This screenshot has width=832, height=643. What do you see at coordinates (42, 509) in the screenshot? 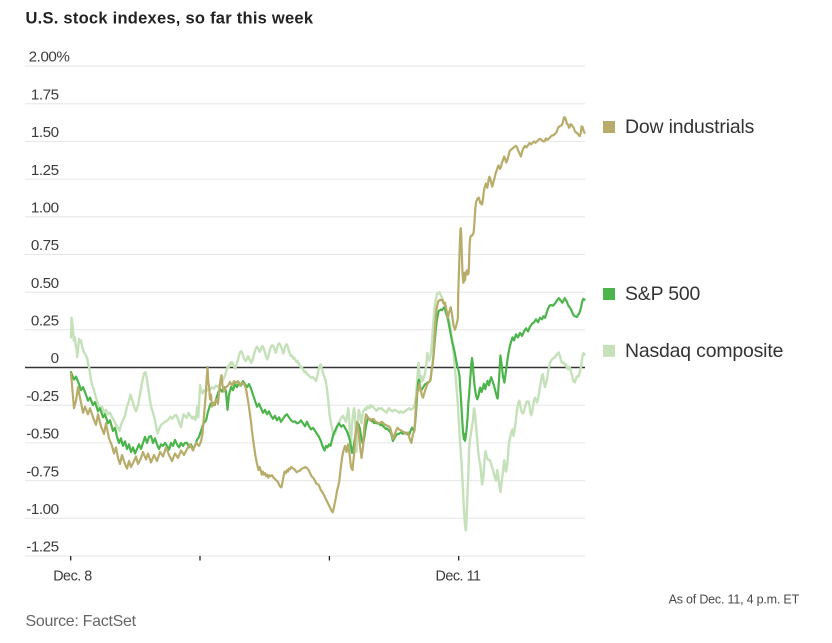
I see `svg-text: -1.00` at bounding box center [42, 509].